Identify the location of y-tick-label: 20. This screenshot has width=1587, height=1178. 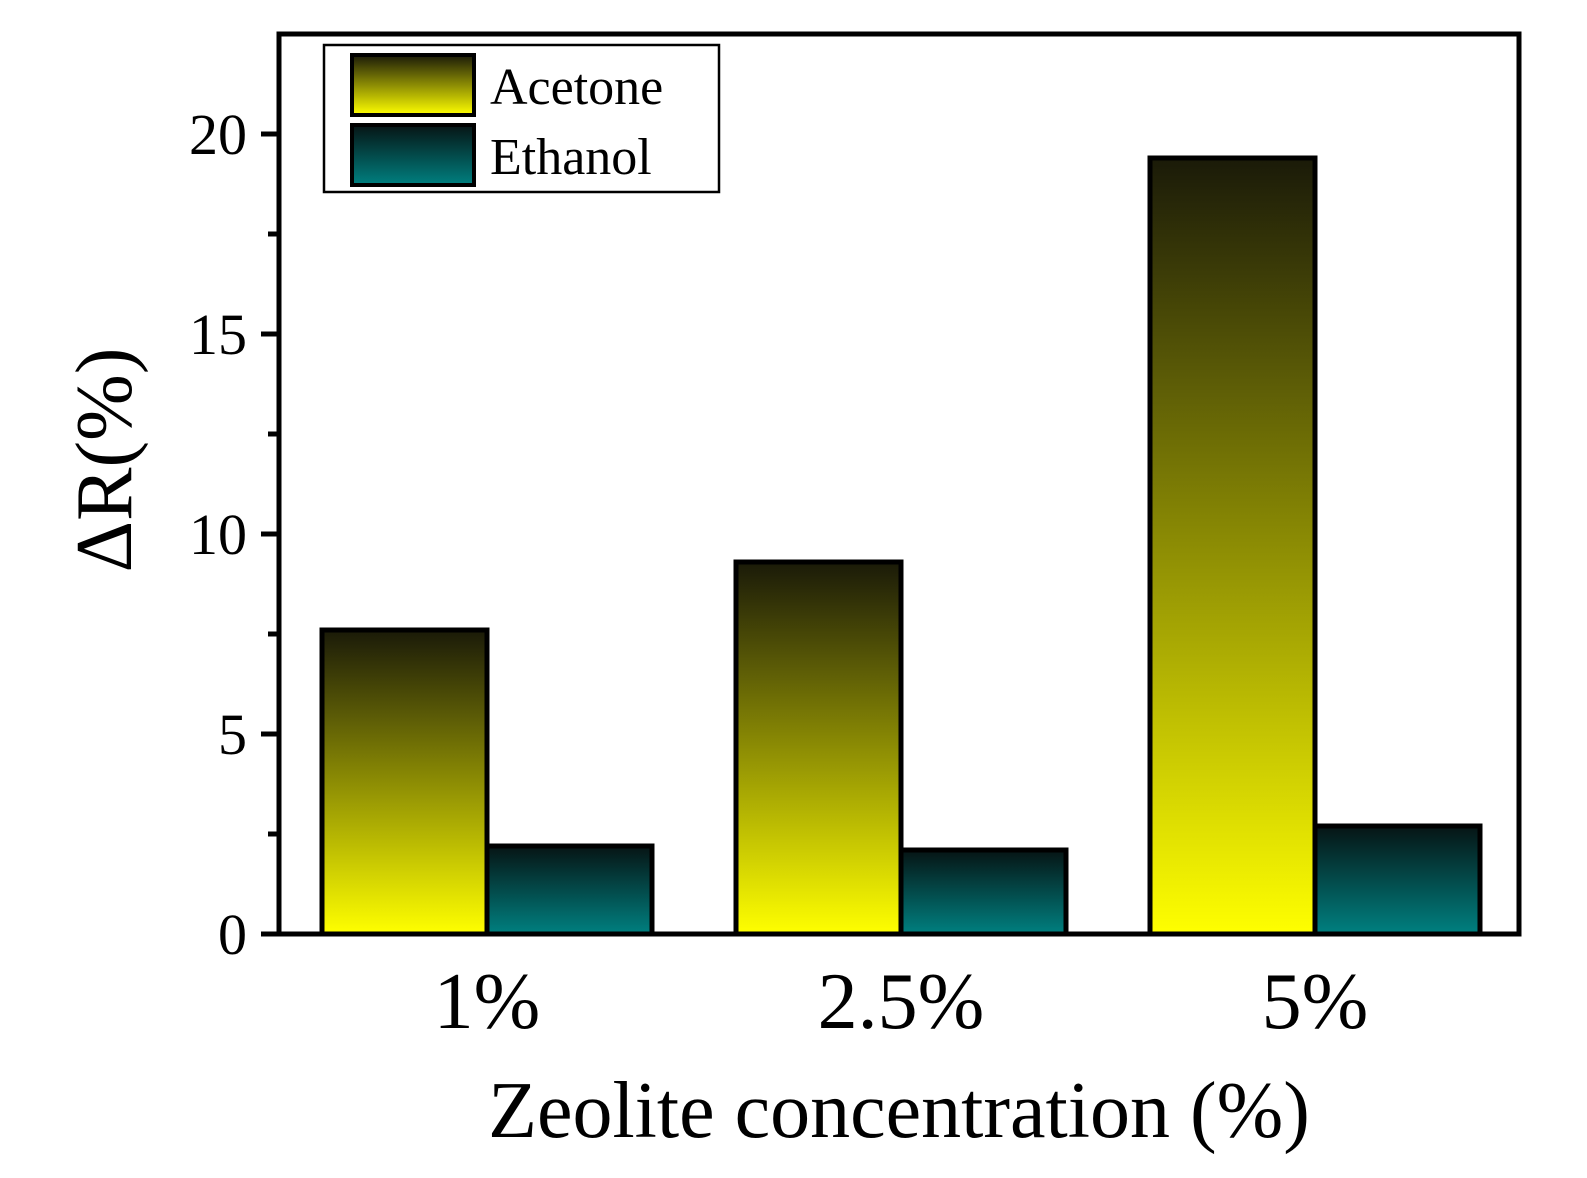
(218, 134).